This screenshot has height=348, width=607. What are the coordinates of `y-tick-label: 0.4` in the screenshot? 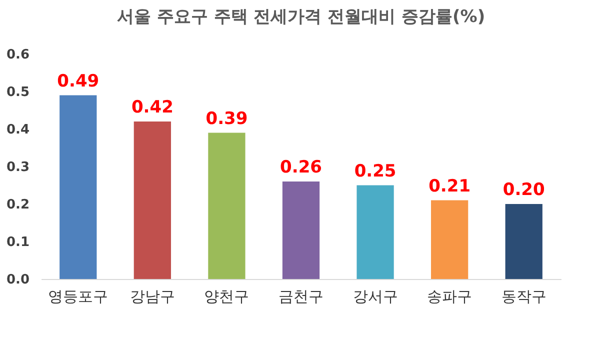 It's located at (18, 130).